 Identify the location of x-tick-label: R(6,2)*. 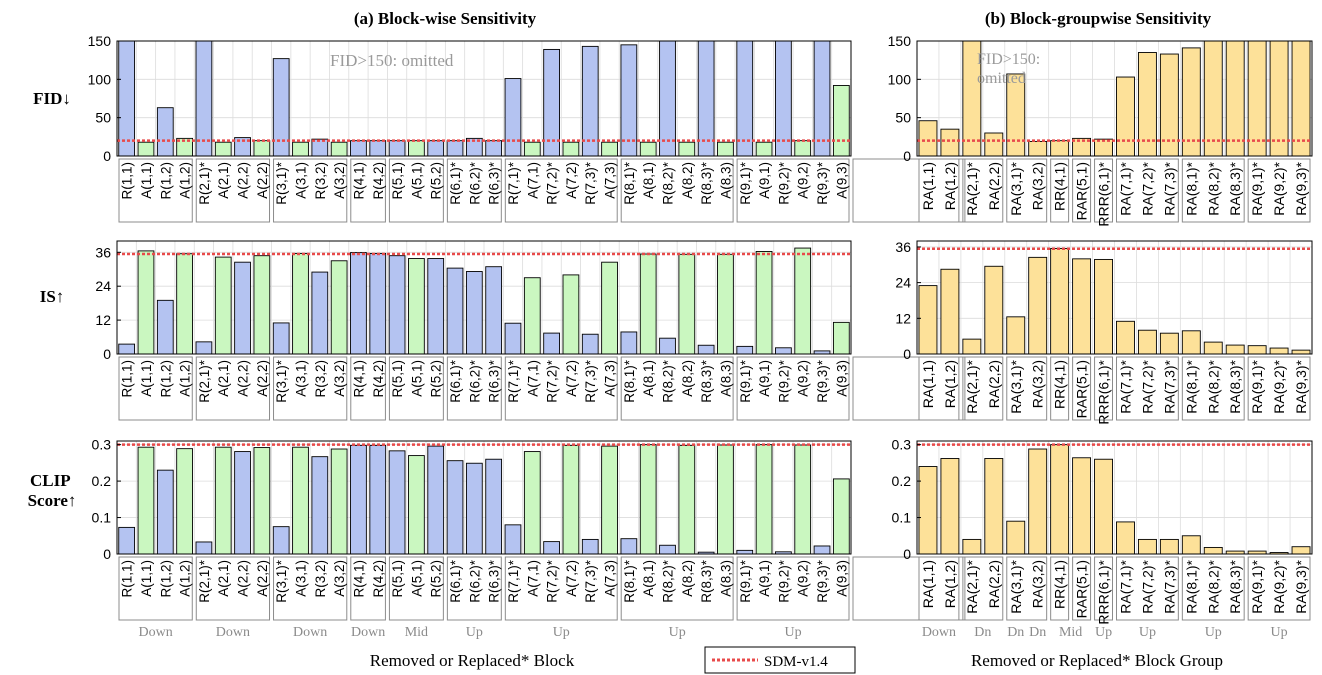
(474, 381).